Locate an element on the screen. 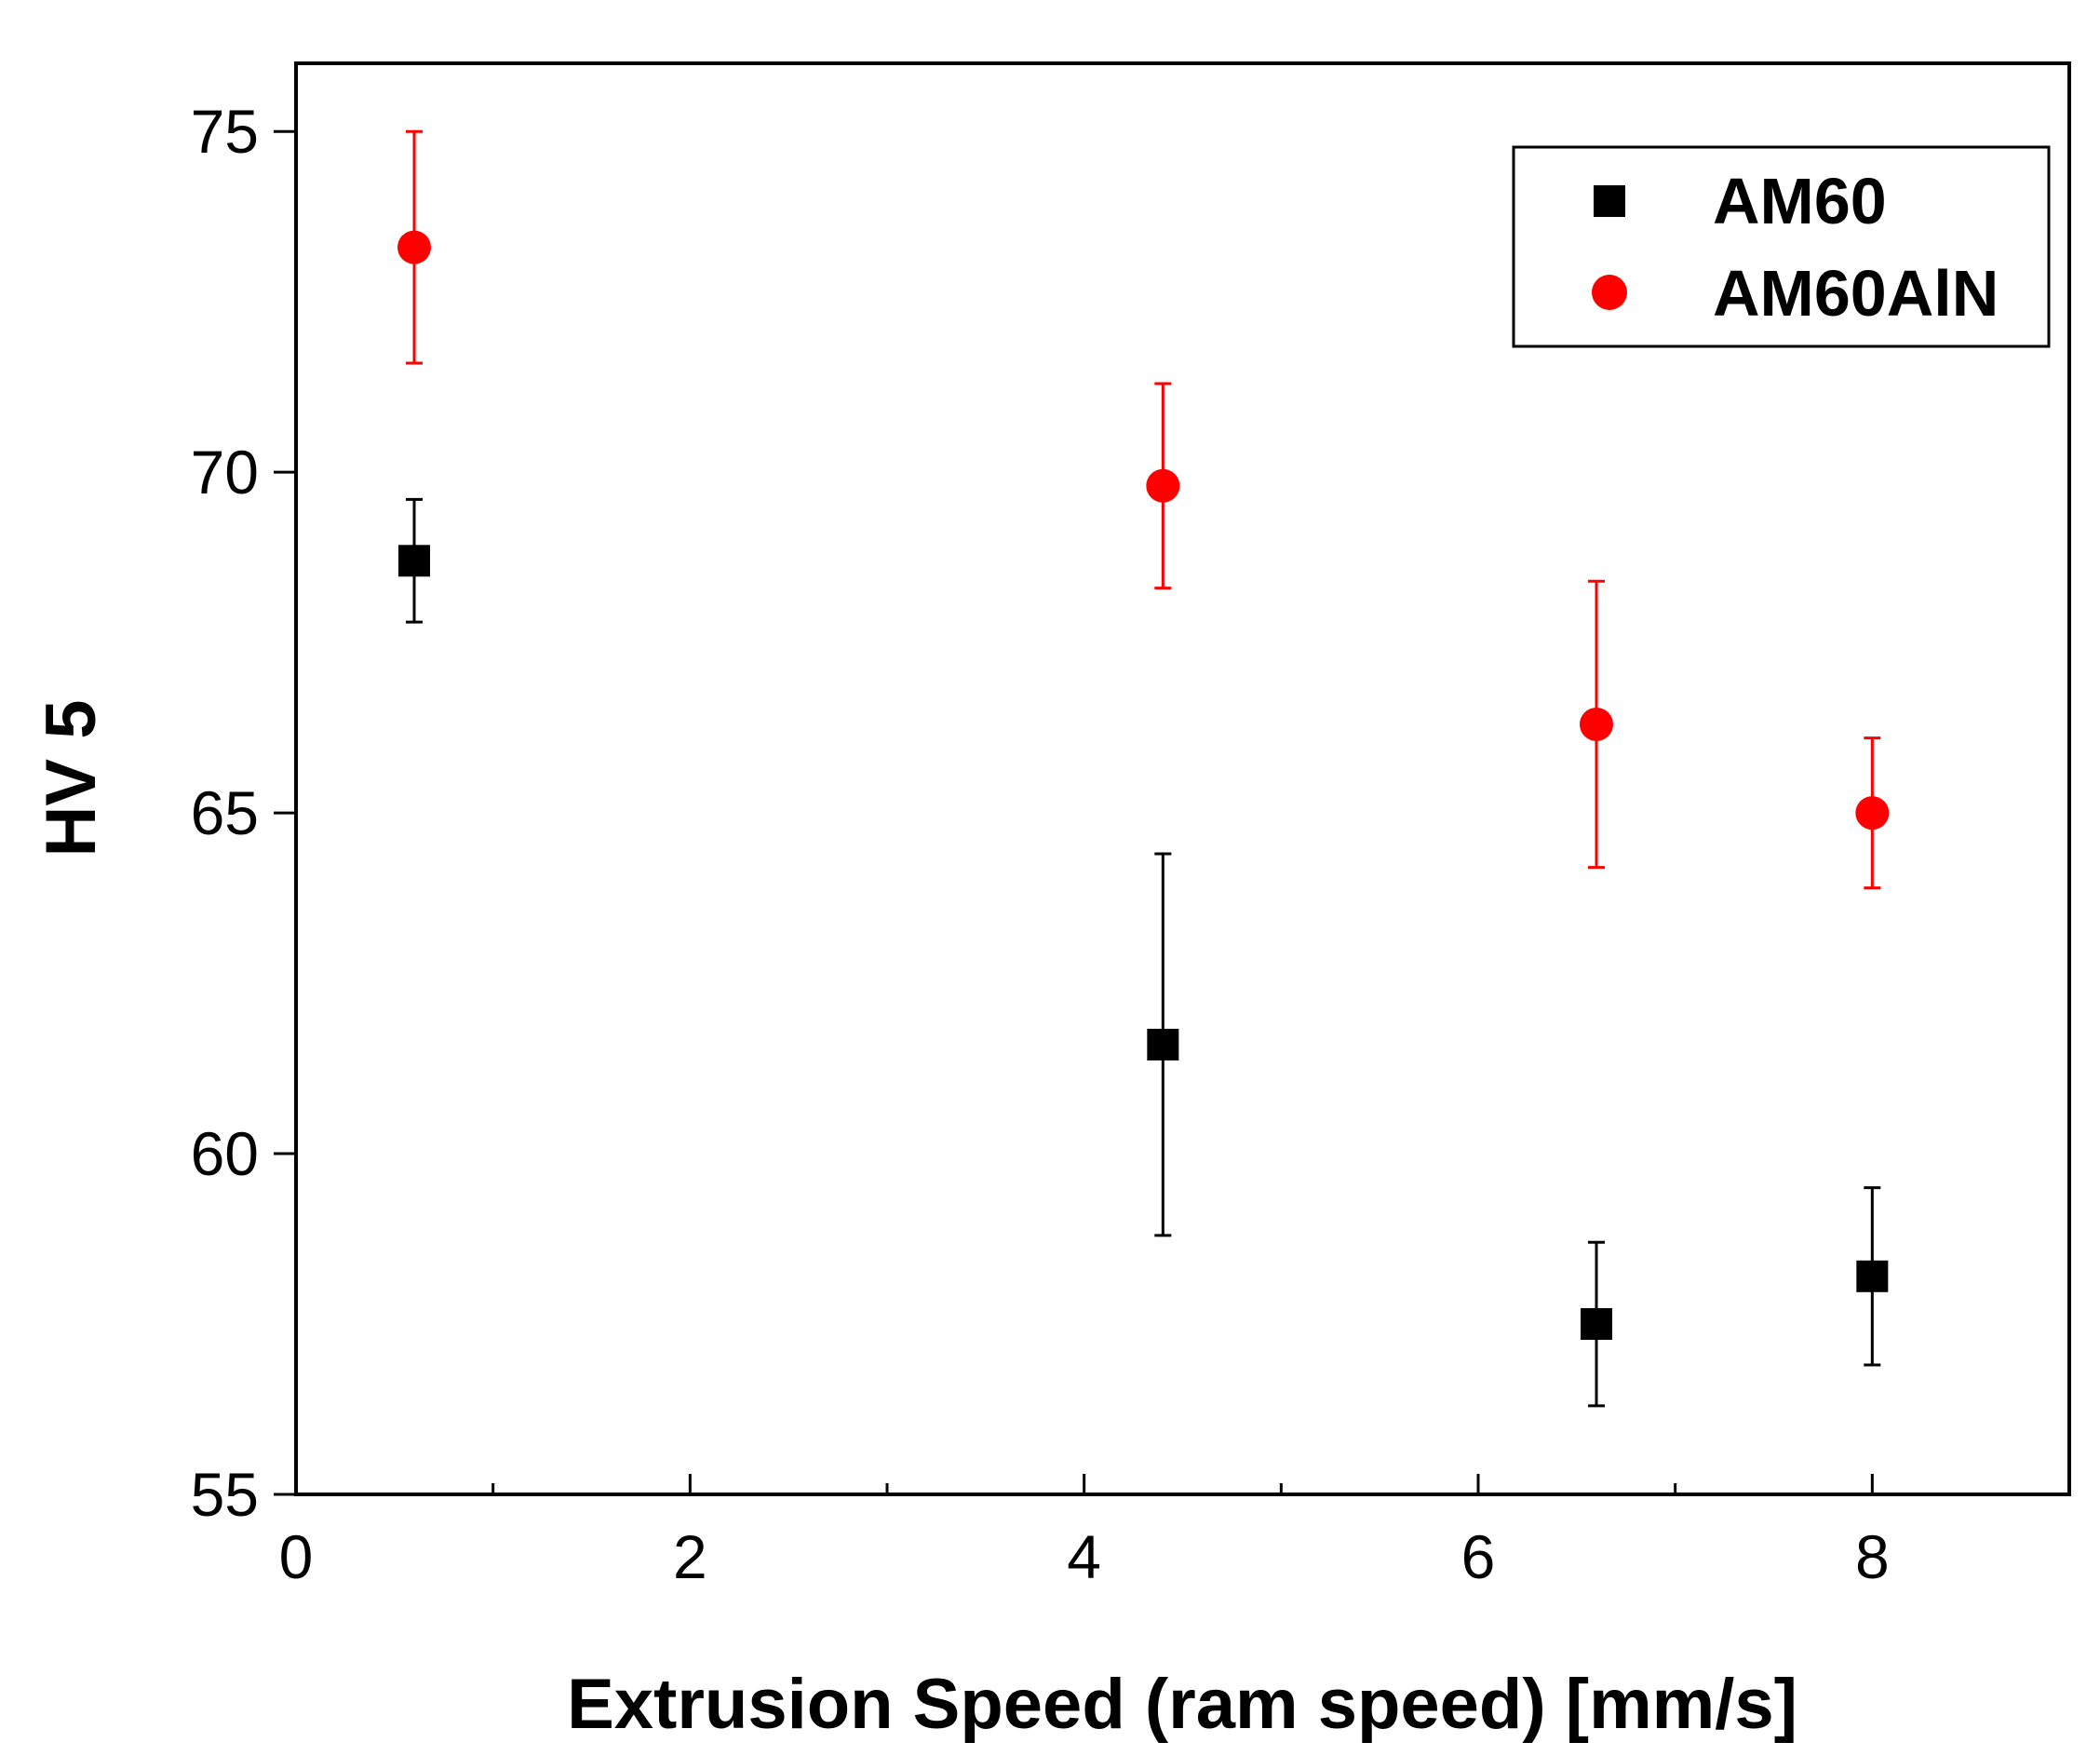  legend-marker-am60aln is located at coordinates (1609, 292).